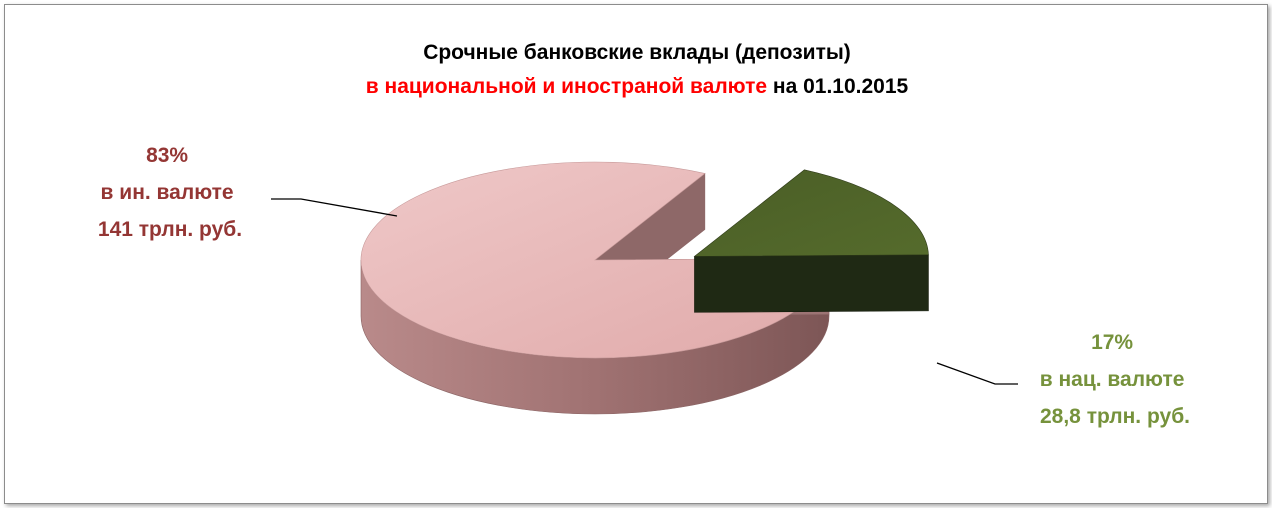  Describe the element at coordinates (977, 373) in the screenshot. I see `leader-line-national` at that location.